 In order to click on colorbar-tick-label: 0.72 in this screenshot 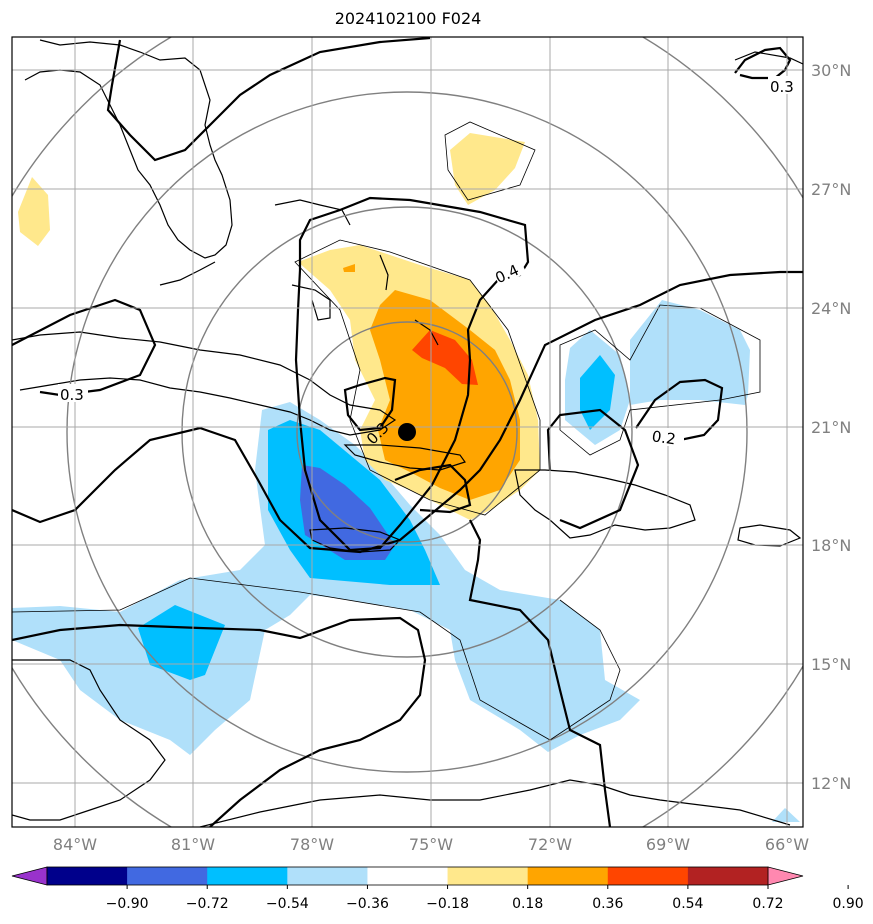, I will do `click(767, 904)`.